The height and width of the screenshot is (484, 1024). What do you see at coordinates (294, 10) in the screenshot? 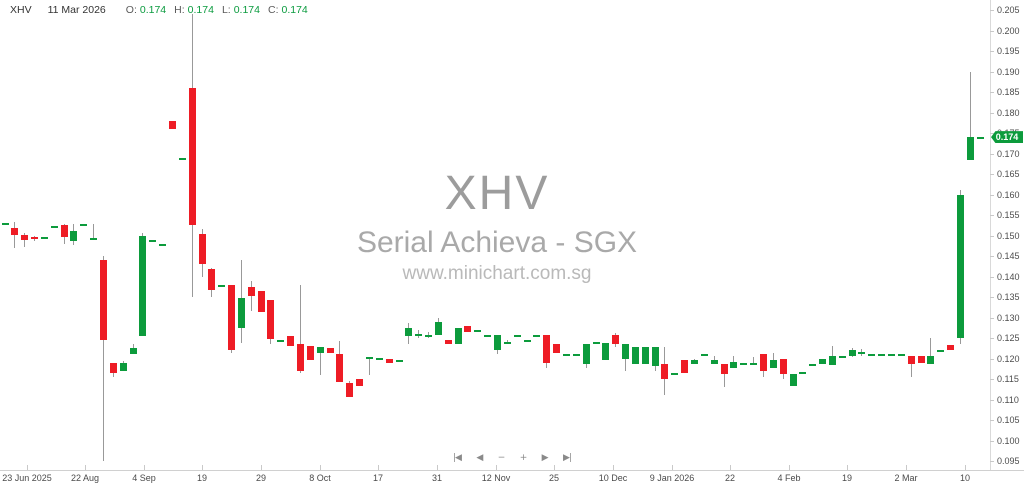
I see `close-value: 0.174` at bounding box center [294, 10].